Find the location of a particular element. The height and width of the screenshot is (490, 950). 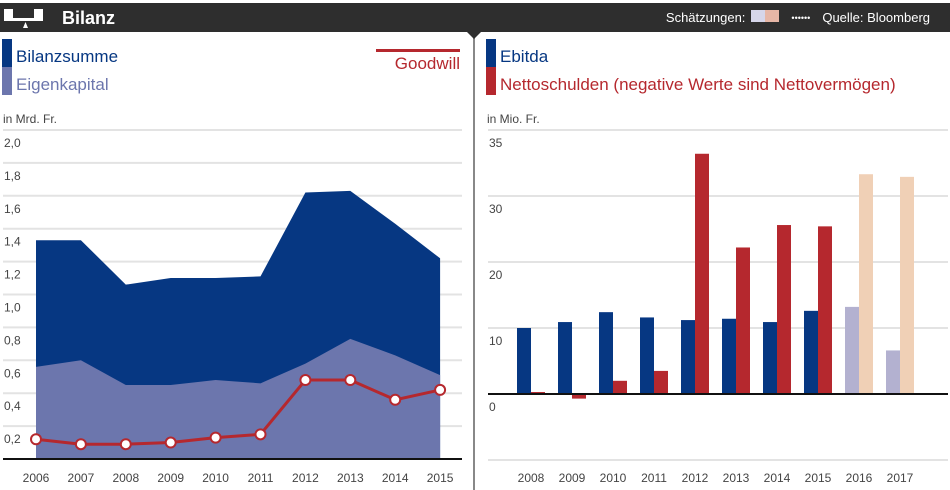

legend-ebitda: Ebitda is located at coordinates (517, 53).